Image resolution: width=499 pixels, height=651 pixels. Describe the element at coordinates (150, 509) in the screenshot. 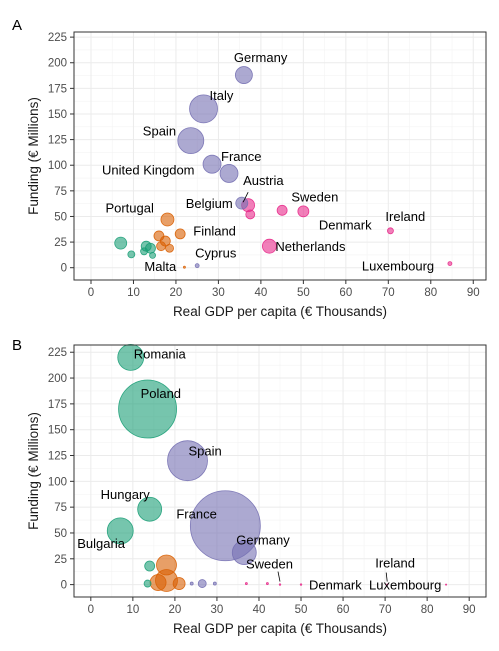

I see `bubble-point-hungary` at that location.